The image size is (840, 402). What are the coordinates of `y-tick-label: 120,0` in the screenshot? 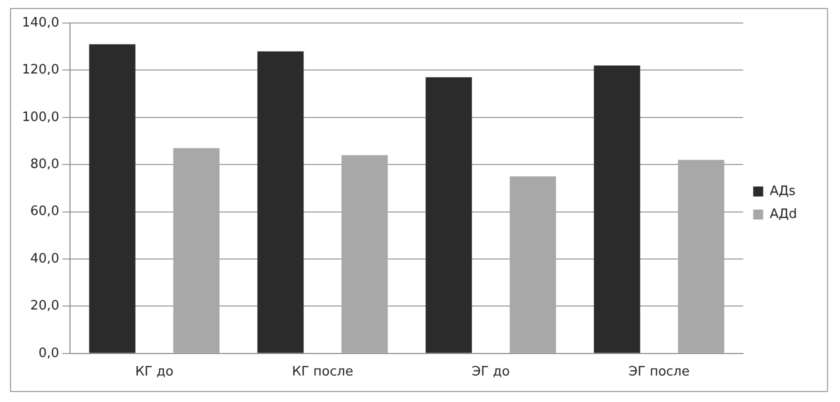 It's located at (41, 70).